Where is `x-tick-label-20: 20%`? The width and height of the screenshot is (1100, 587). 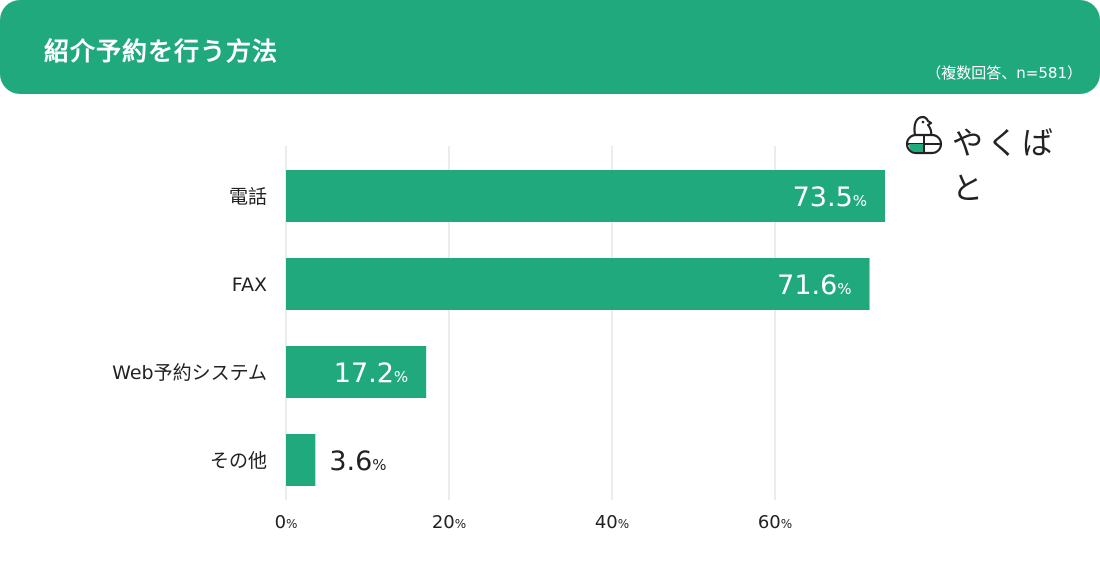 x-tick-label-20: 20% is located at coordinates (449, 522).